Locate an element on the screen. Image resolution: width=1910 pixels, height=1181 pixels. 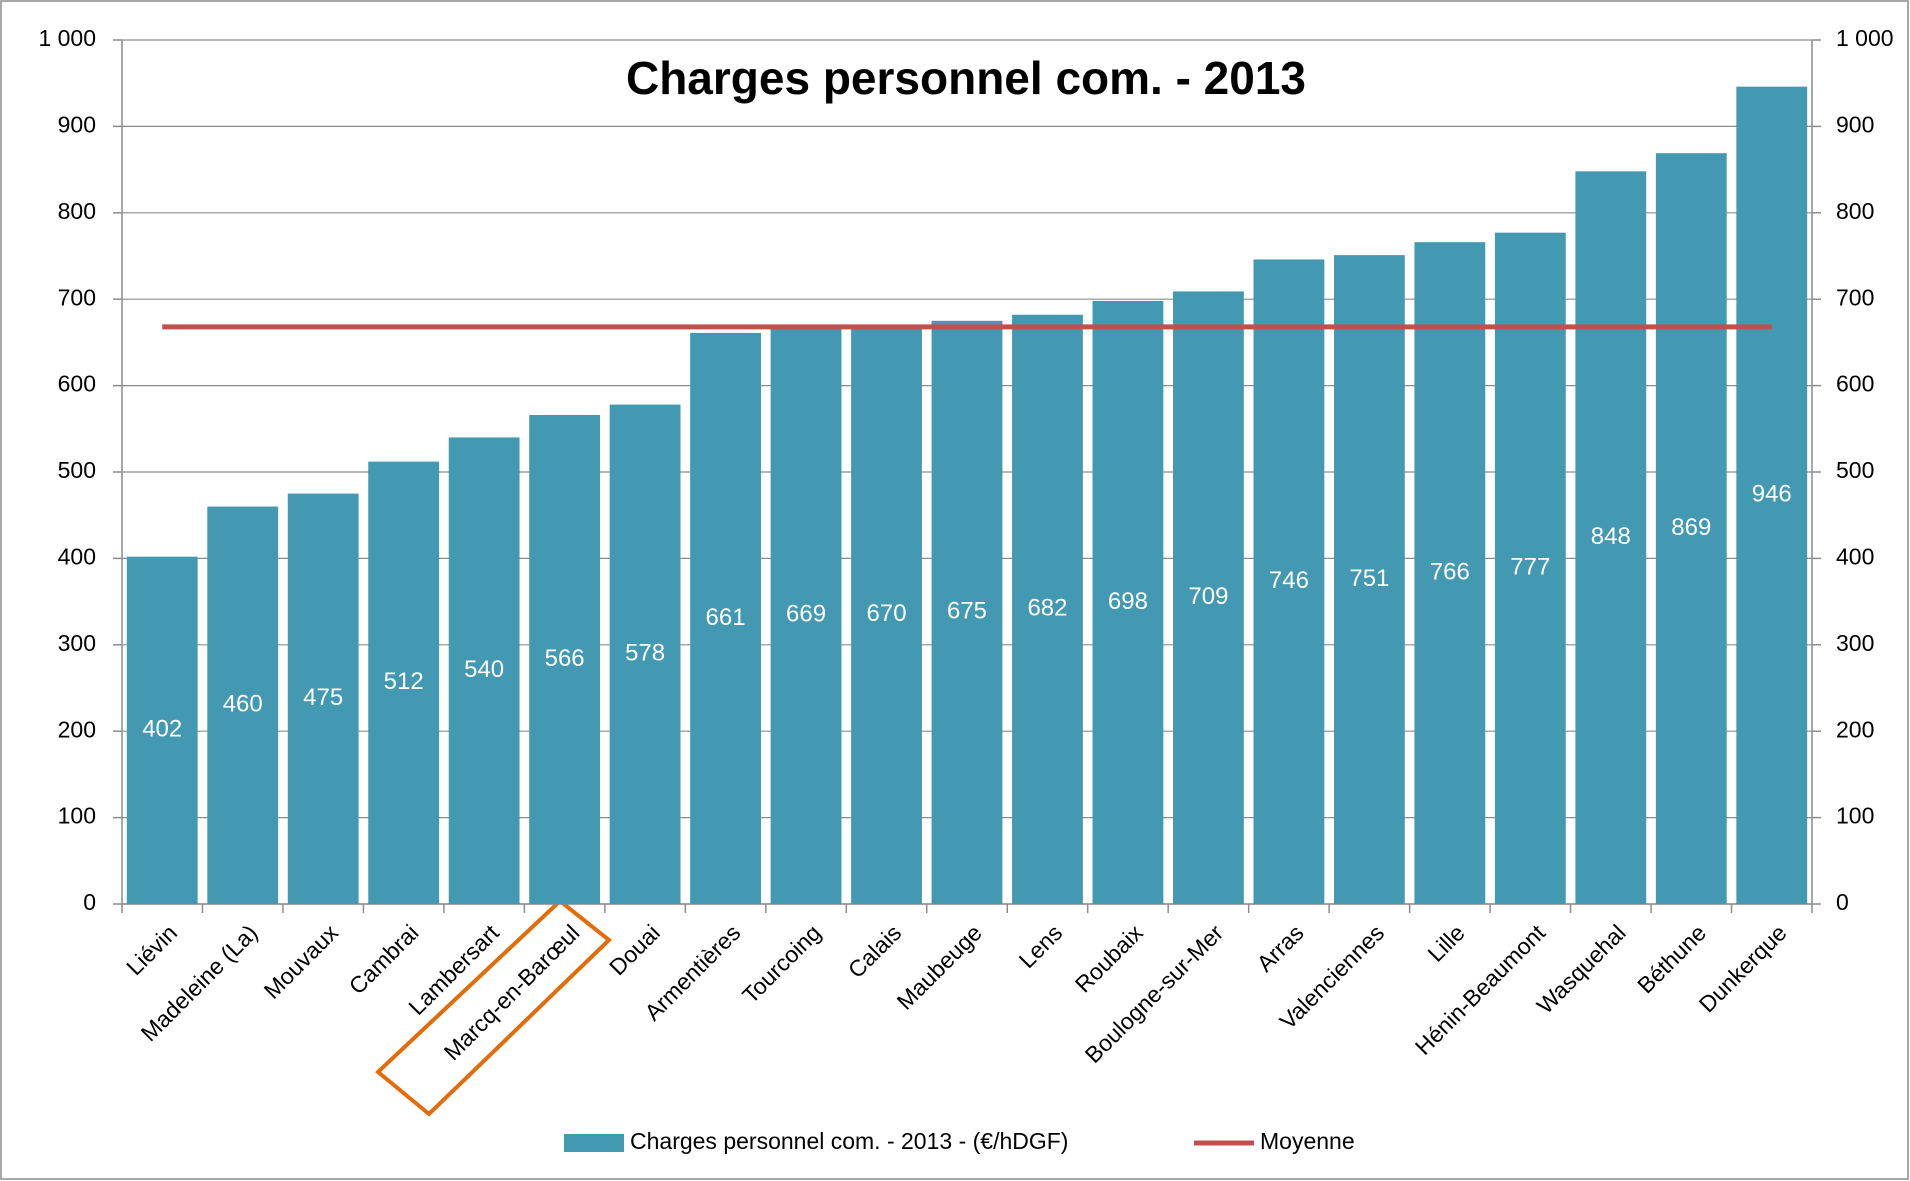
data-label: 848 is located at coordinates (1611, 536).